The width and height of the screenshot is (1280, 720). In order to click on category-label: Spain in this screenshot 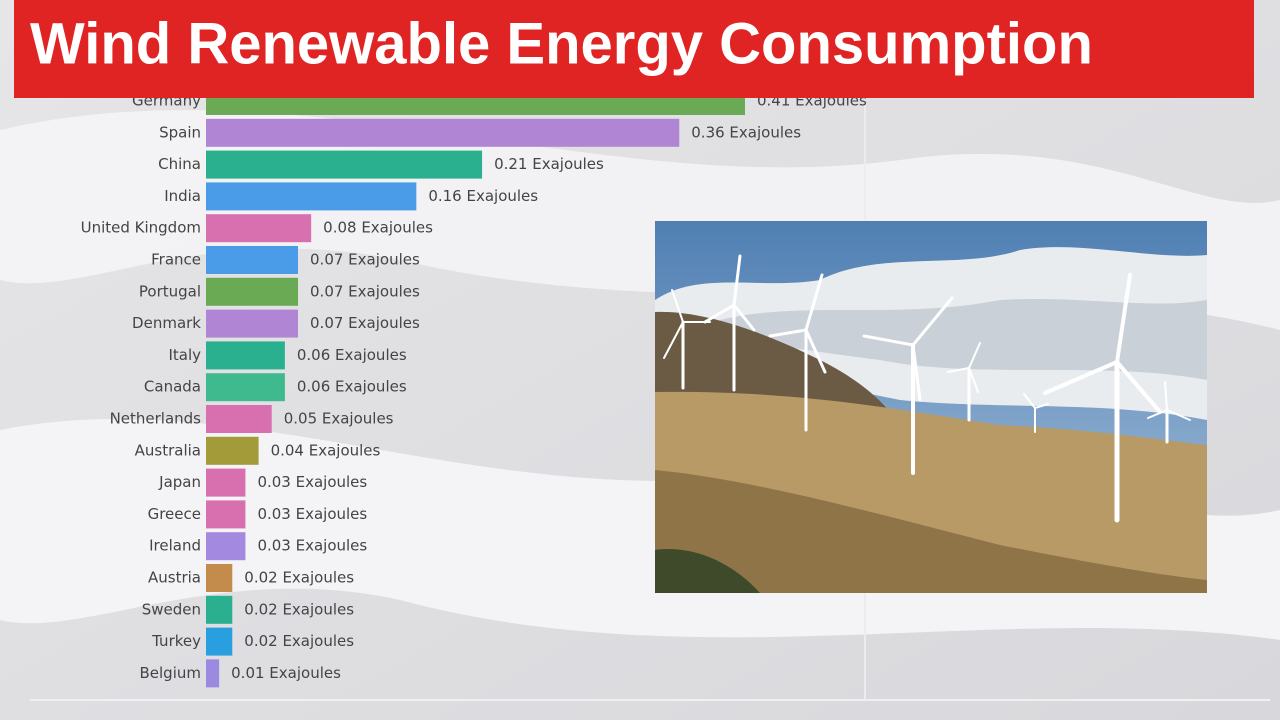, I will do `click(180, 132)`.